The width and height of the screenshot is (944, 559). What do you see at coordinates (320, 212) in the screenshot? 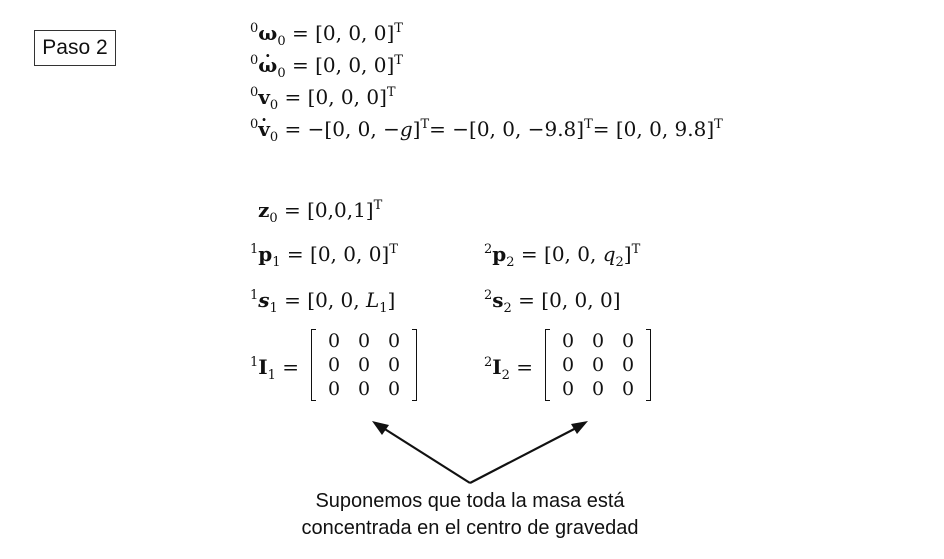
I see `z0-equation: z0 = [0,0,1]T` at bounding box center [320, 212].